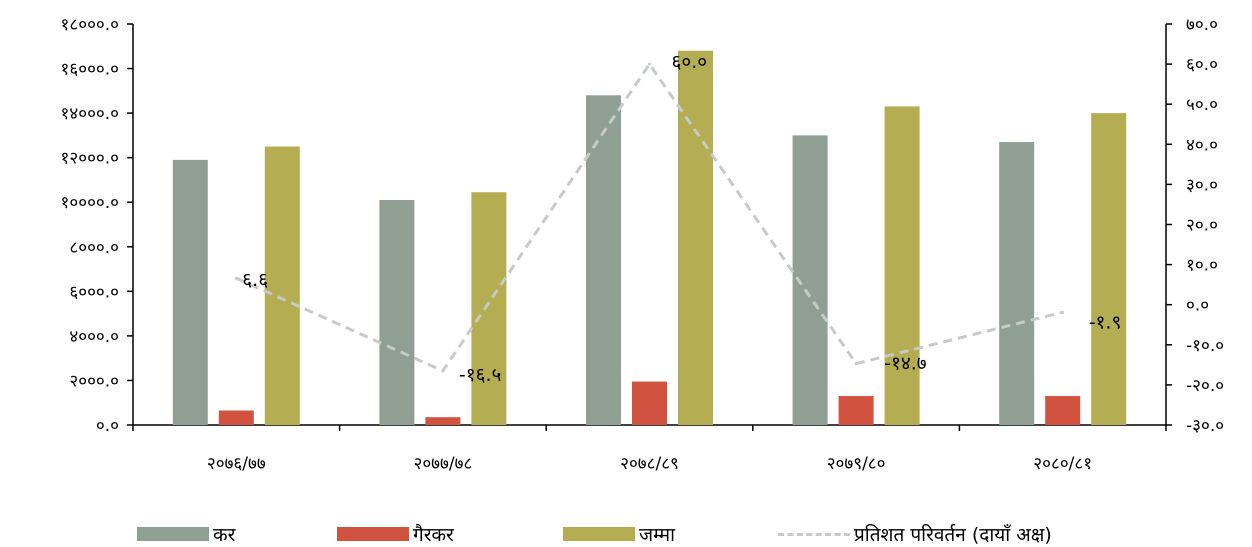 The width and height of the screenshot is (1252, 547). What do you see at coordinates (236, 464) in the screenshot?
I see `x-tick-label: २०७६/७७` at bounding box center [236, 464].